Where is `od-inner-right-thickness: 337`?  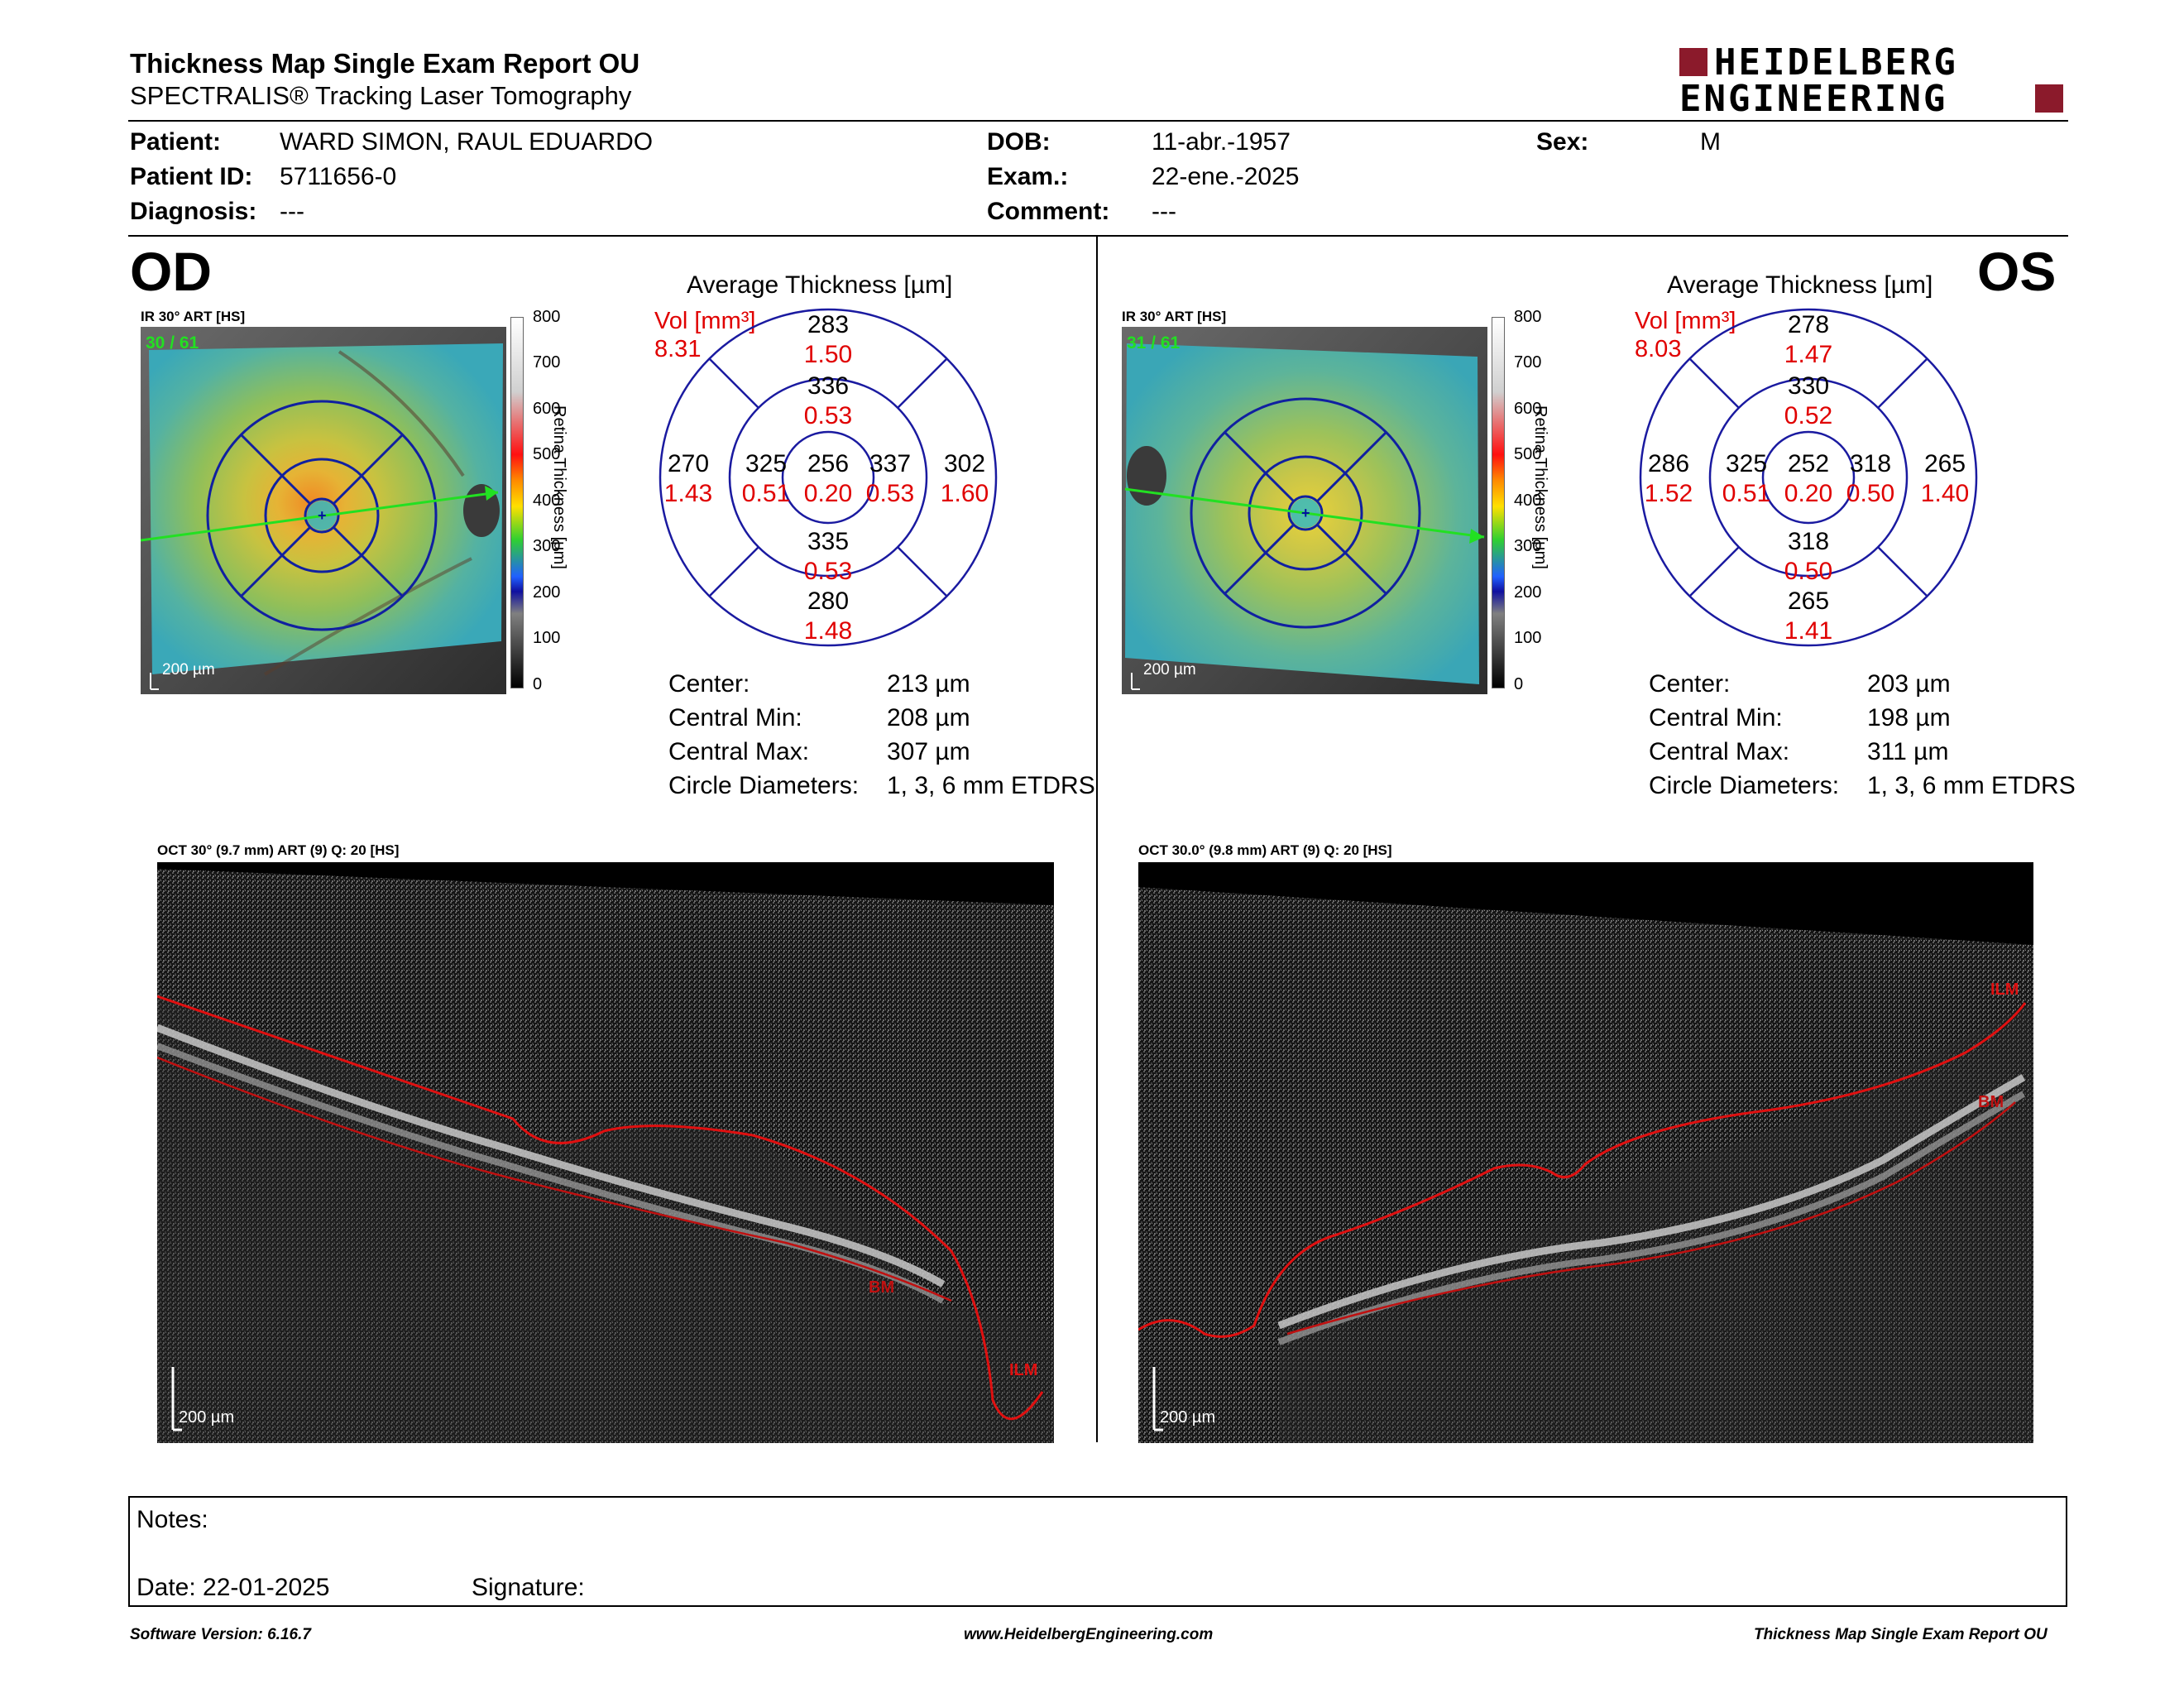
od-inner-right-thickness: 337 is located at coordinates (890, 463).